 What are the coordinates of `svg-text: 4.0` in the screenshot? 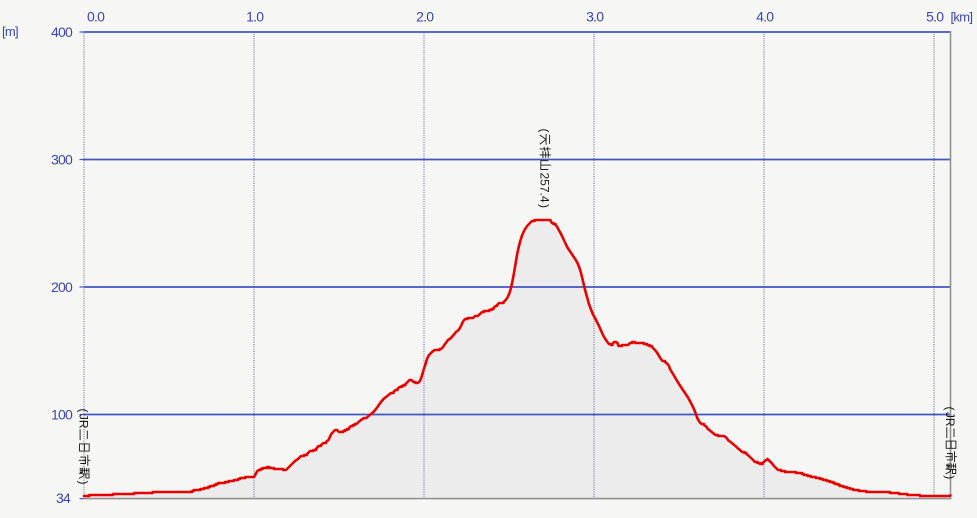 It's located at (765, 16).